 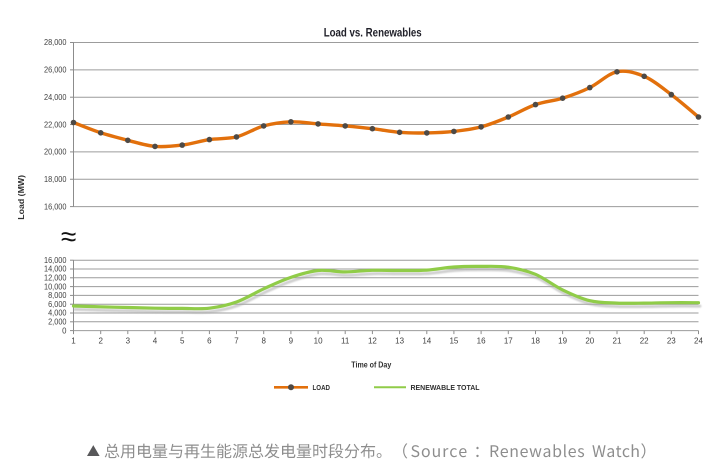 What do you see at coordinates (209, 340) in the screenshot?
I see `svg-text: 6` at bounding box center [209, 340].